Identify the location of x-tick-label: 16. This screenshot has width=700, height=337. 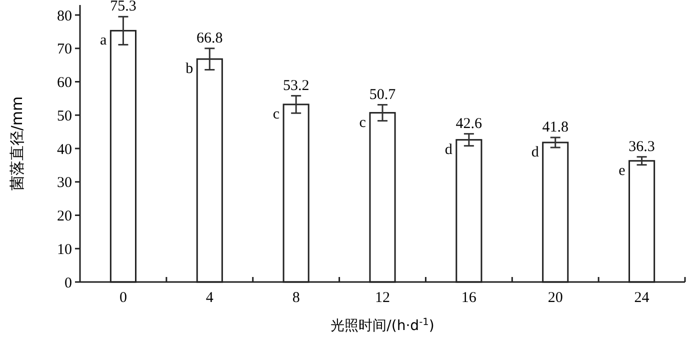
(469, 298).